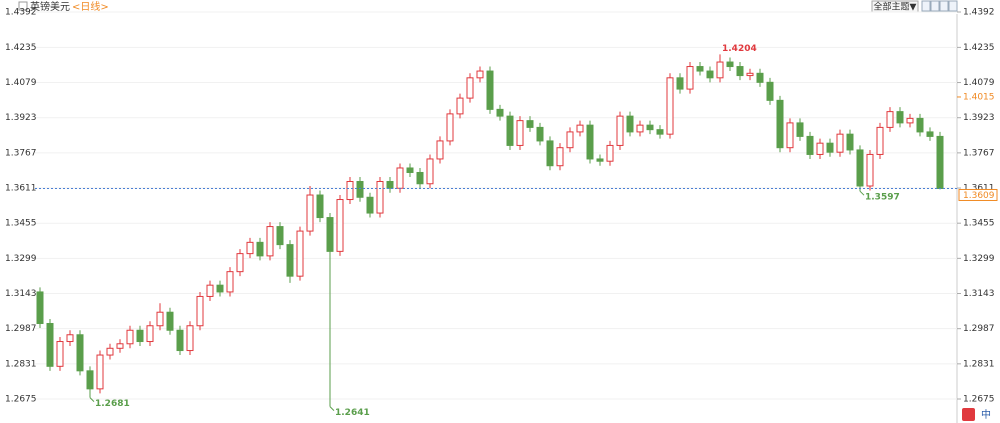 This screenshot has height=423, width=1000. I want to click on y-tick-label-right: 1.3455, so click(979, 224).